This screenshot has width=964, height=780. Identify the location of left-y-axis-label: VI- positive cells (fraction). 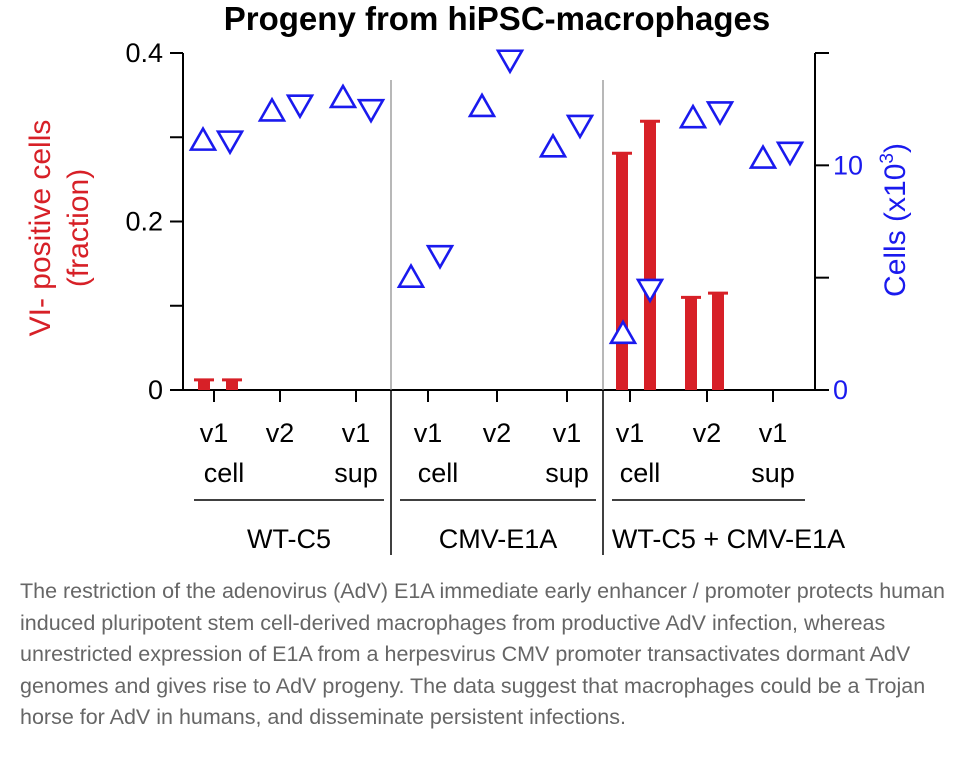
(59, 228).